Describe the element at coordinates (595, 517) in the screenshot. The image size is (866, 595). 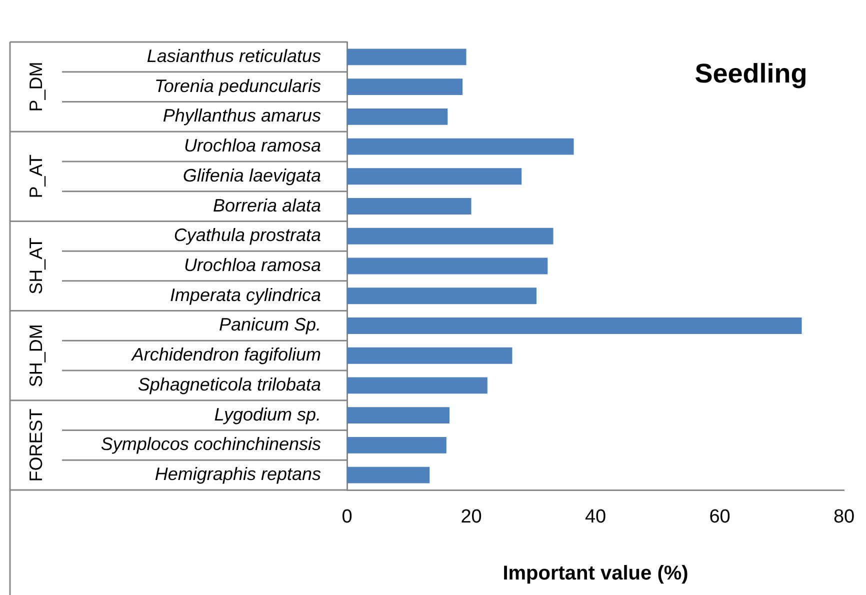
I see `x-tick-label: 40` at that location.